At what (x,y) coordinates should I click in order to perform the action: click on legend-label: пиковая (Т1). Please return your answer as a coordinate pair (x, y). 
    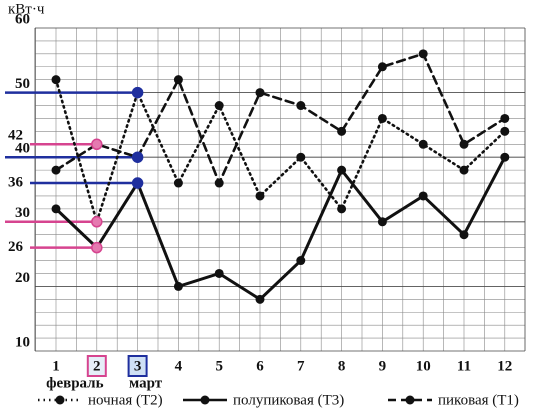
    Looking at the image, I should click on (478, 400).